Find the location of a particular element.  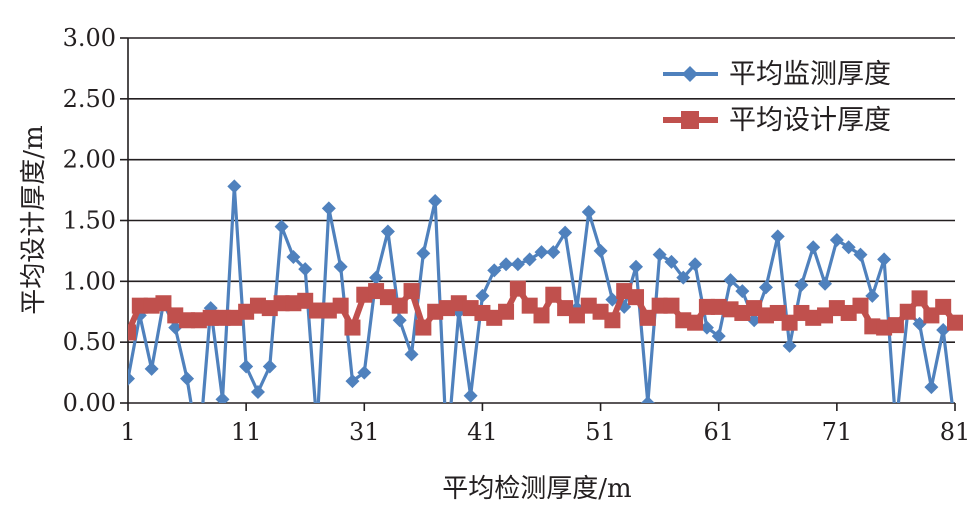

y-tick-labels: 0.00 0.50 1.00 1.50 2.00 2.50 3.00 is located at coordinates (89, 220).